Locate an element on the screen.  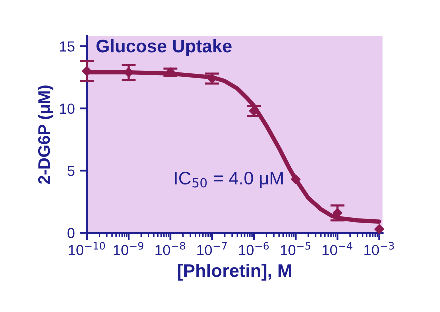
chart-title: Glucose Uptake is located at coordinates (164, 47).